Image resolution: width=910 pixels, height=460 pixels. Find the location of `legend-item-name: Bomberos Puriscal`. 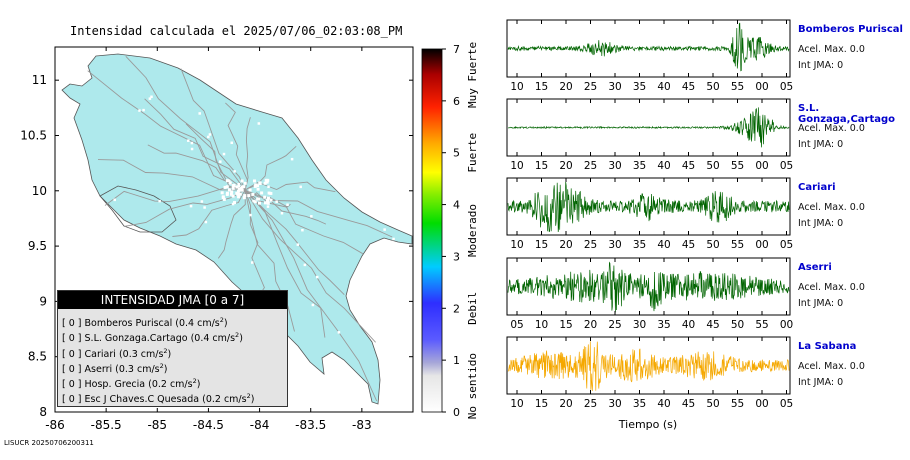

legend-item-name: Bomberos Puriscal is located at coordinates (128, 324).